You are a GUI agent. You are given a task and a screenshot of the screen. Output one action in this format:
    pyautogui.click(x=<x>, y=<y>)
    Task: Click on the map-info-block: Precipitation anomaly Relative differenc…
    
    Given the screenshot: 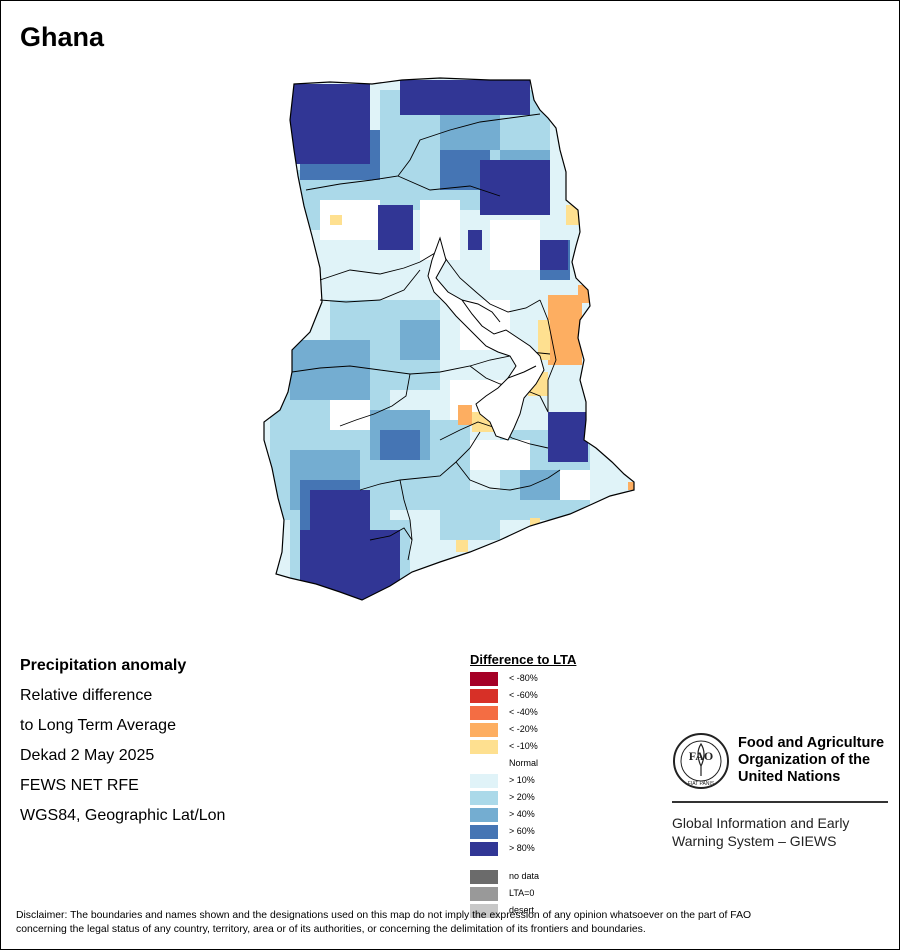 What is the action you would take?
    pyautogui.click(x=122, y=746)
    